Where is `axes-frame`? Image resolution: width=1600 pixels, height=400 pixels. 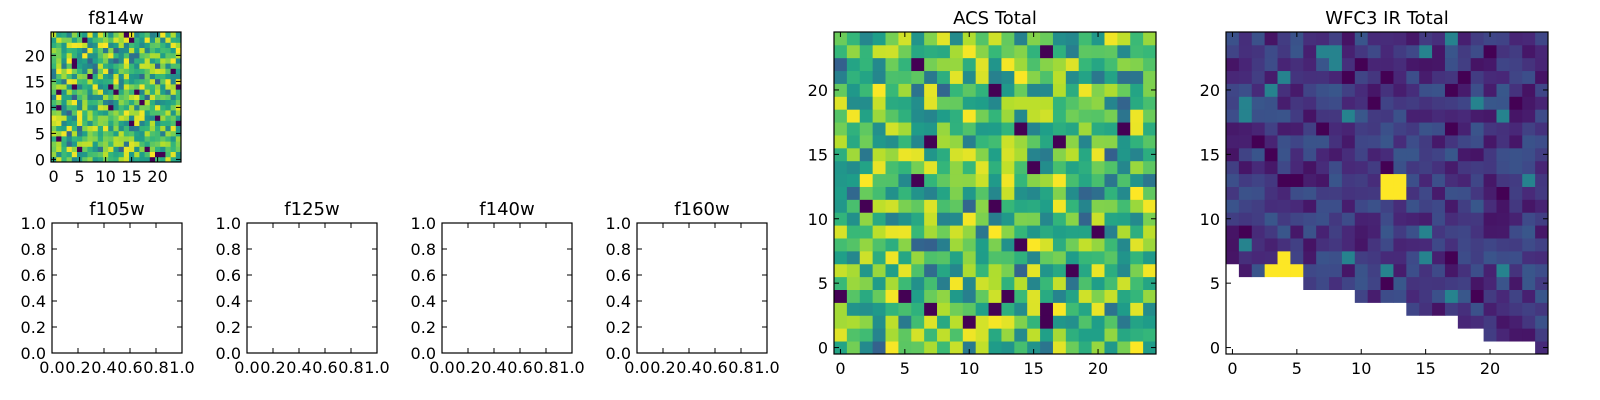
axes-frame is located at coordinates (116, 97).